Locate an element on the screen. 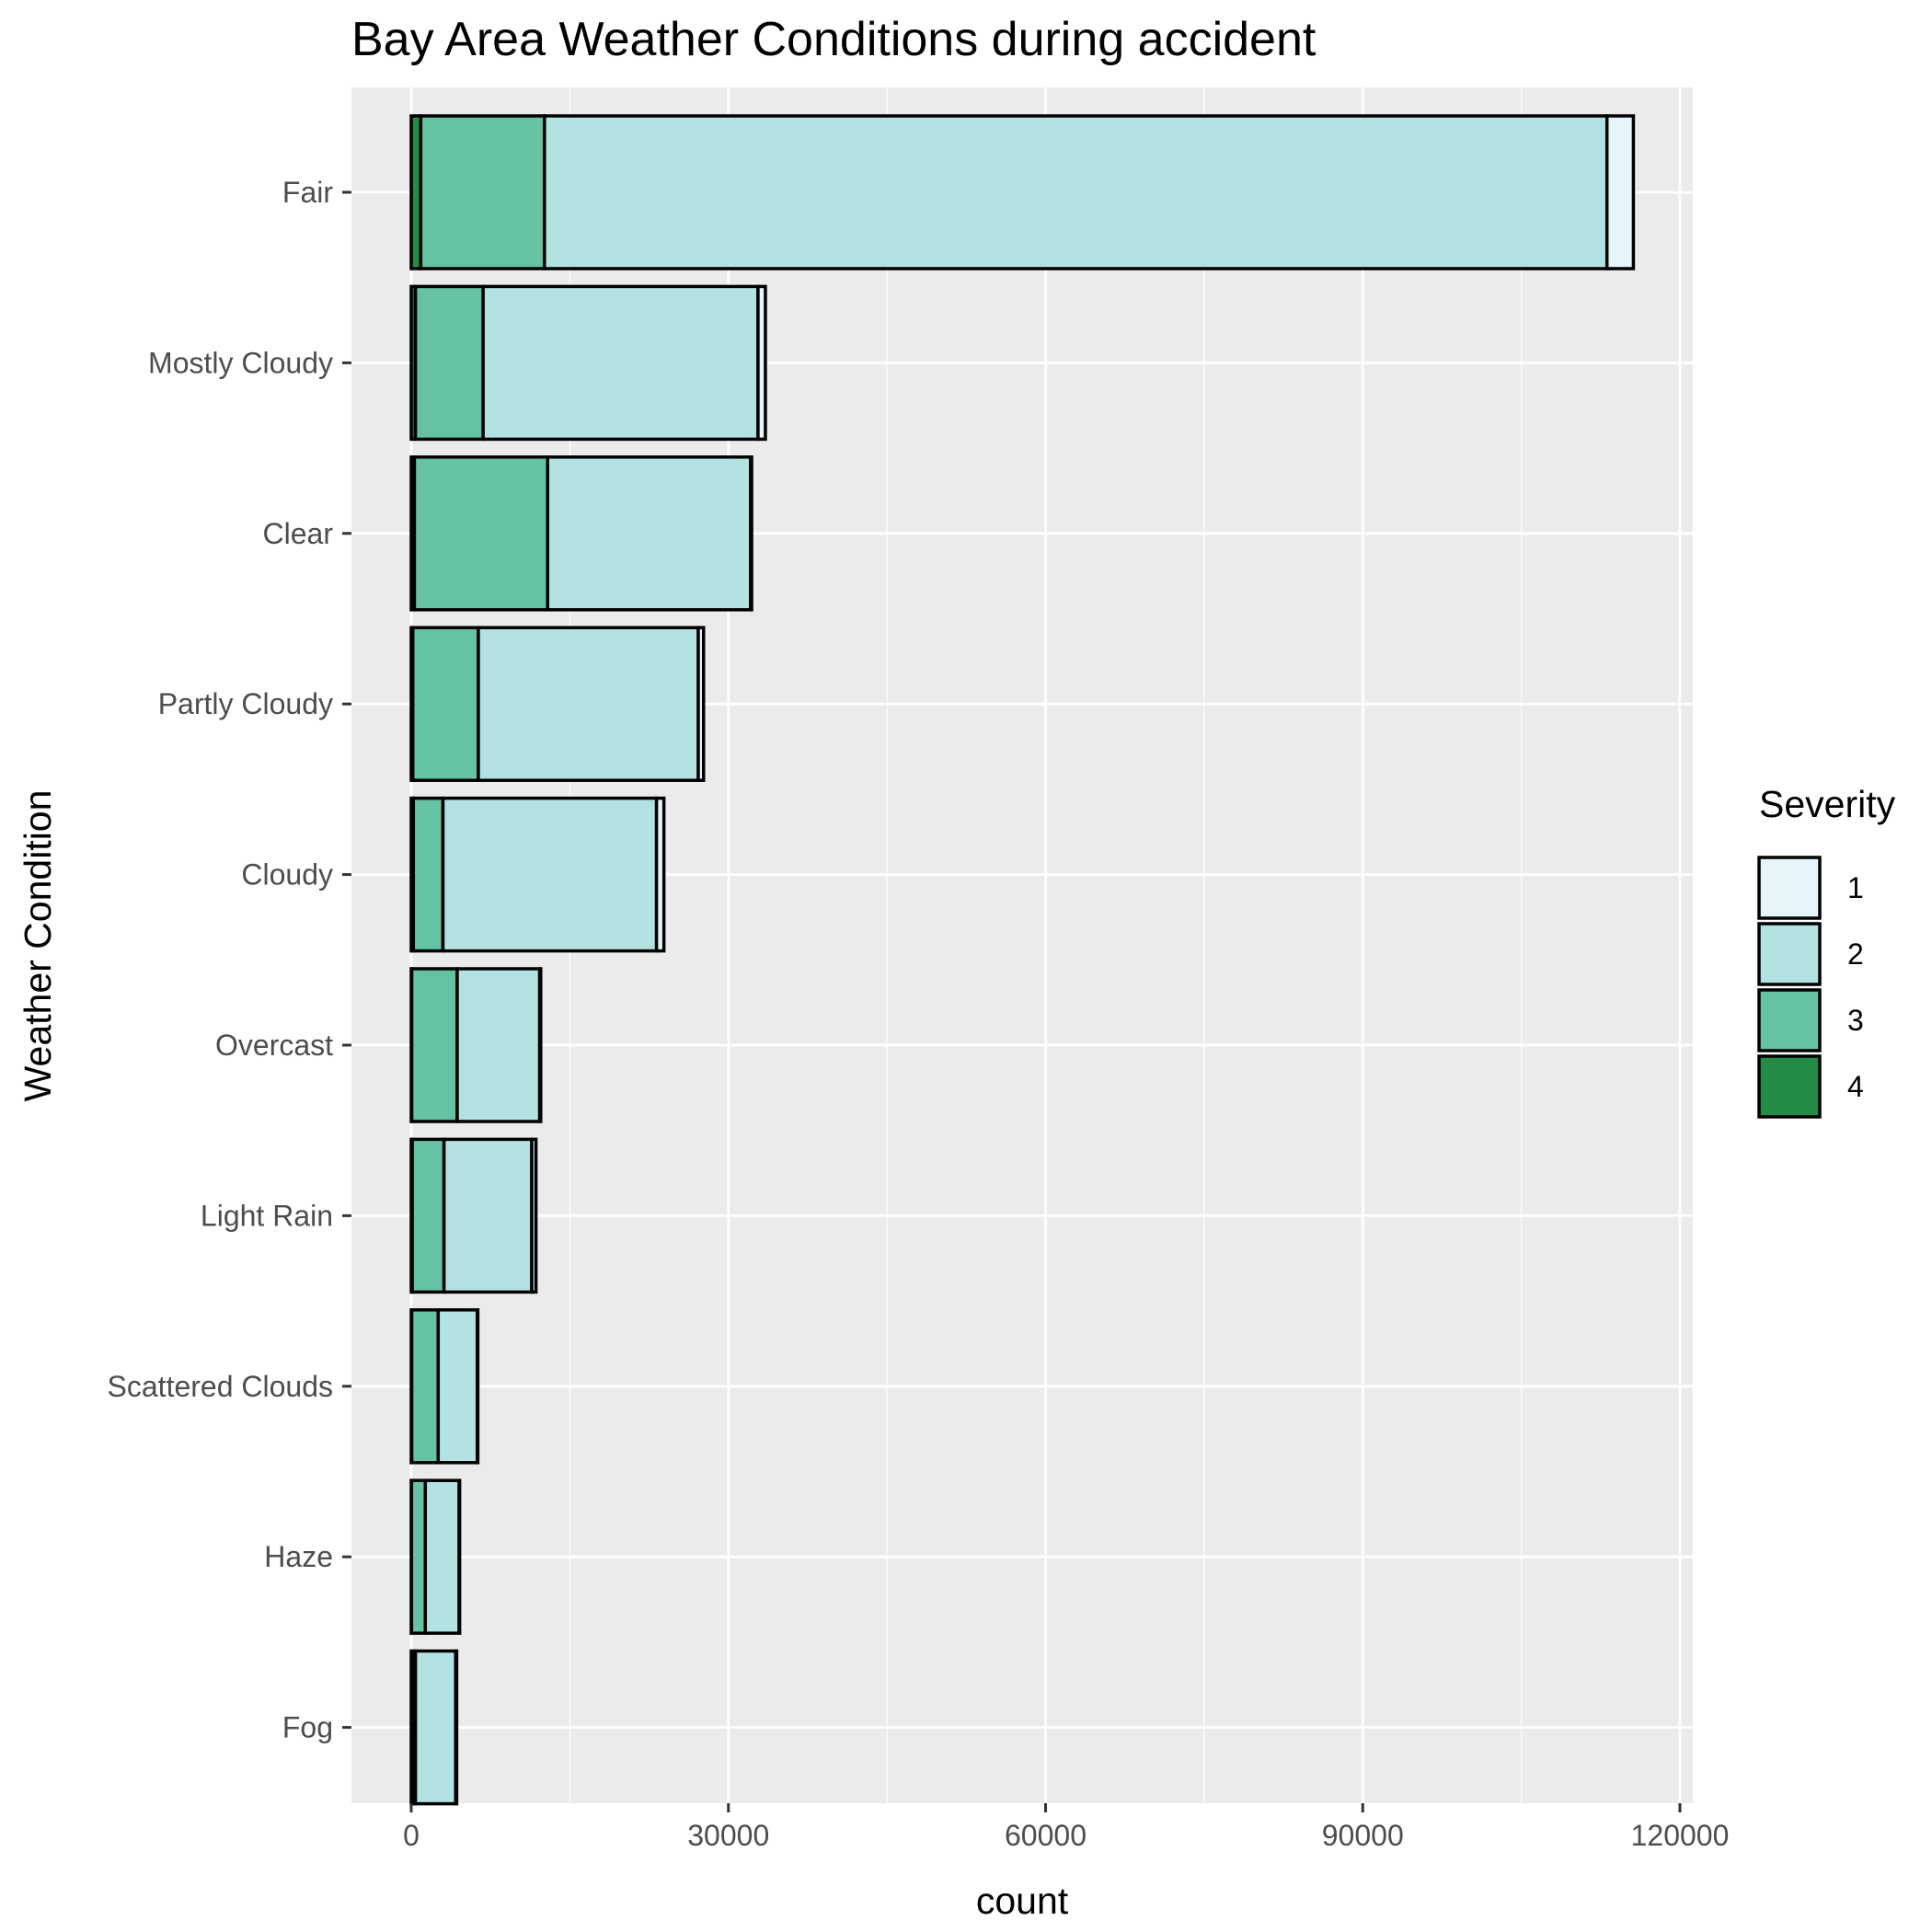 The image size is (1932, 1932). y-tick-label: Fair is located at coordinates (307, 192).